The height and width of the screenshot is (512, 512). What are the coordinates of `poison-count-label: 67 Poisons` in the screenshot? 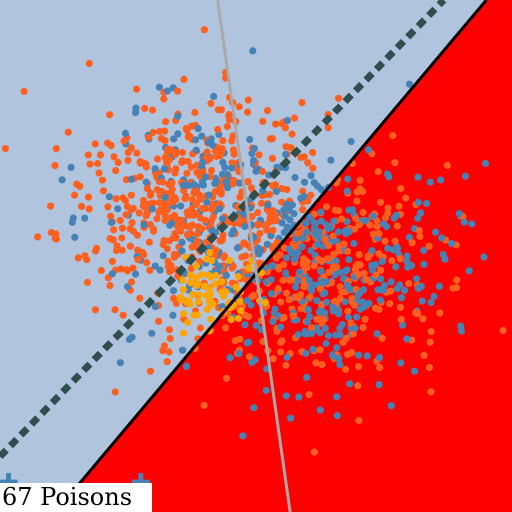 It's located at (76, 497).